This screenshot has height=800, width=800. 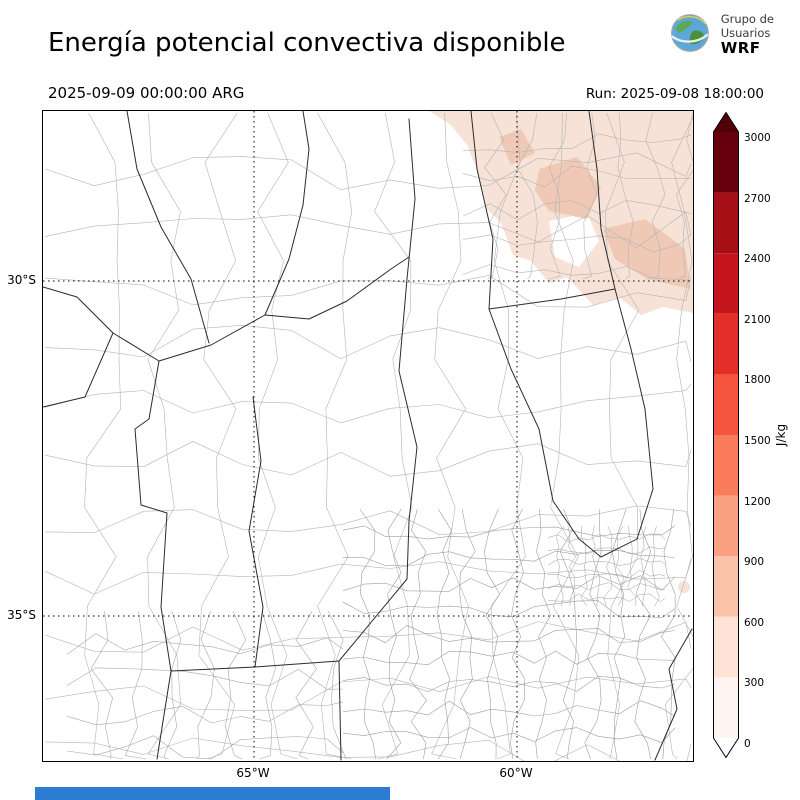 What do you see at coordinates (754, 683) in the screenshot?
I see `colorbar-tick-label: 300` at bounding box center [754, 683].